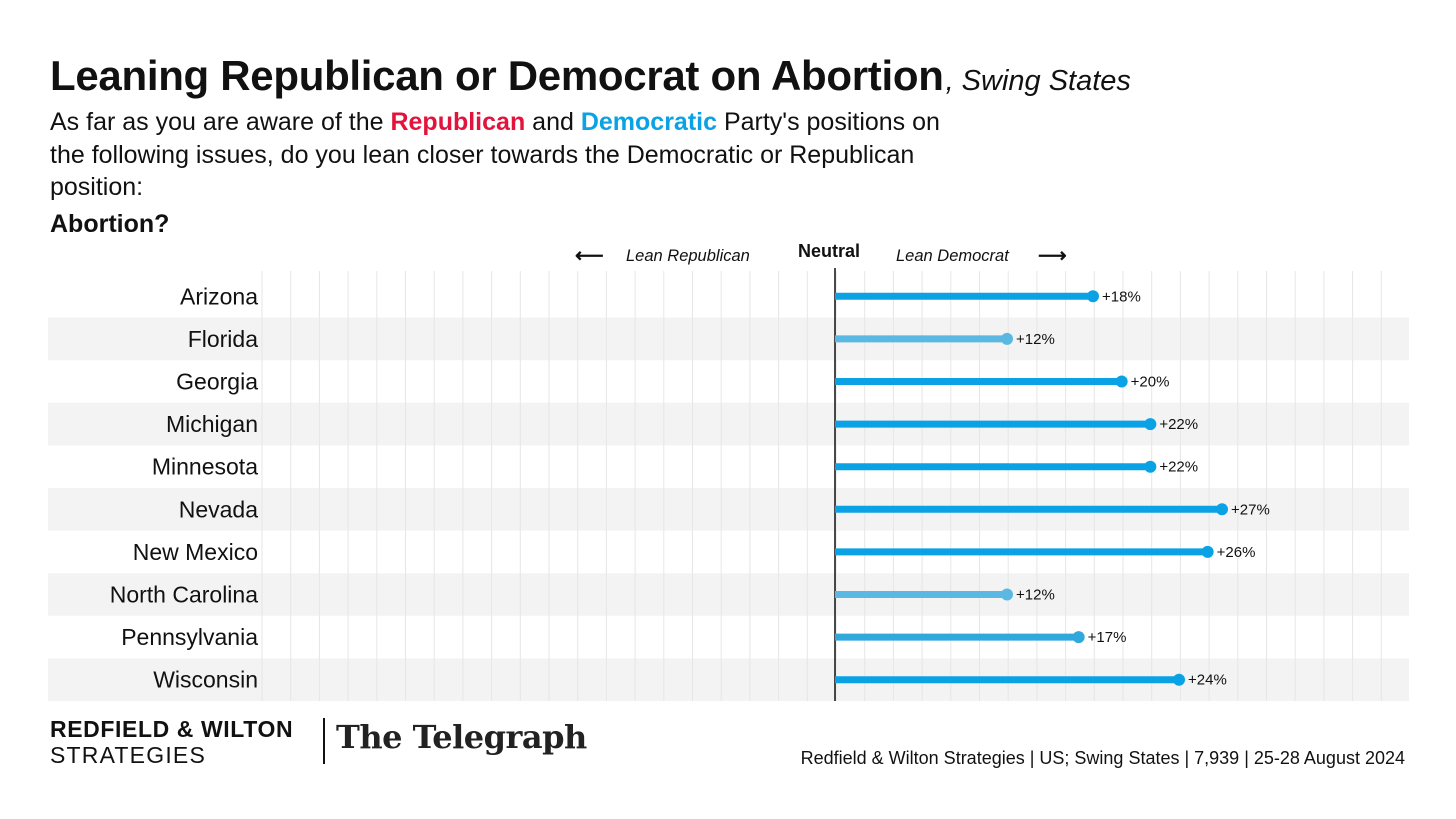 The image size is (1456, 819). What do you see at coordinates (688, 256) in the screenshot?
I see `lean-republican-label: Lean Republican` at bounding box center [688, 256].